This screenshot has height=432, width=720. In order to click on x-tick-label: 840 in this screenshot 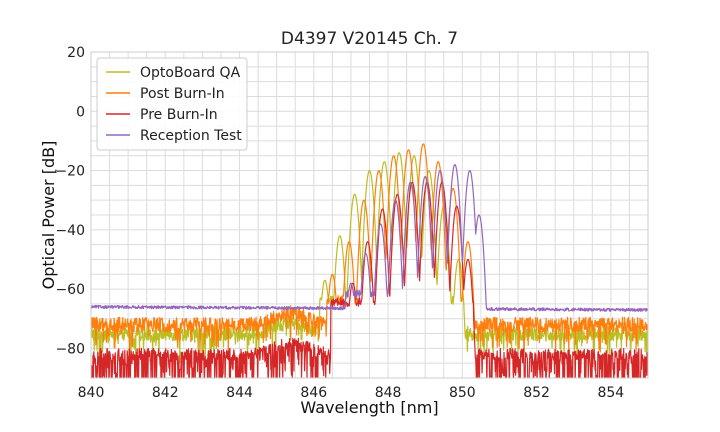, I will do `click(91, 393)`.